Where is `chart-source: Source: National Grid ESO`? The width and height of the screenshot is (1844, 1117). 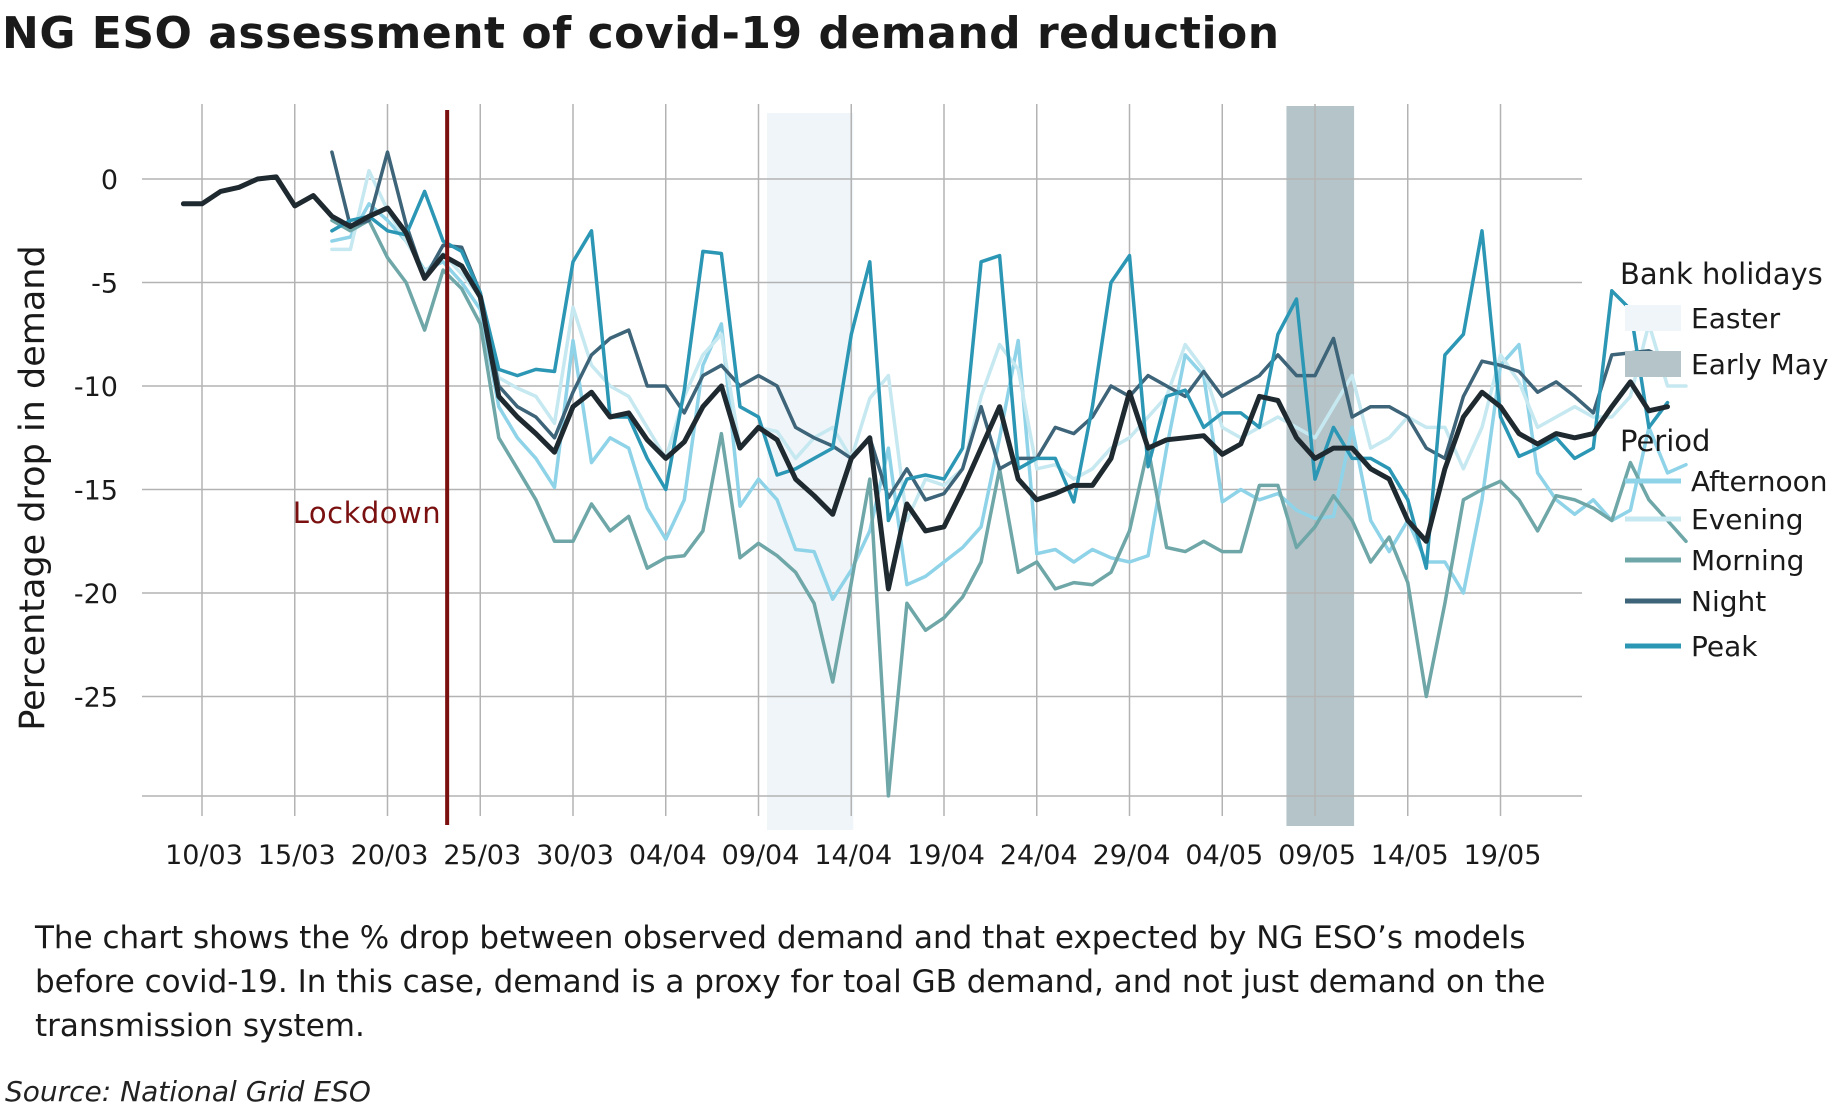 chart-source: Source: National Grid ESO is located at coordinates (188, 1091).